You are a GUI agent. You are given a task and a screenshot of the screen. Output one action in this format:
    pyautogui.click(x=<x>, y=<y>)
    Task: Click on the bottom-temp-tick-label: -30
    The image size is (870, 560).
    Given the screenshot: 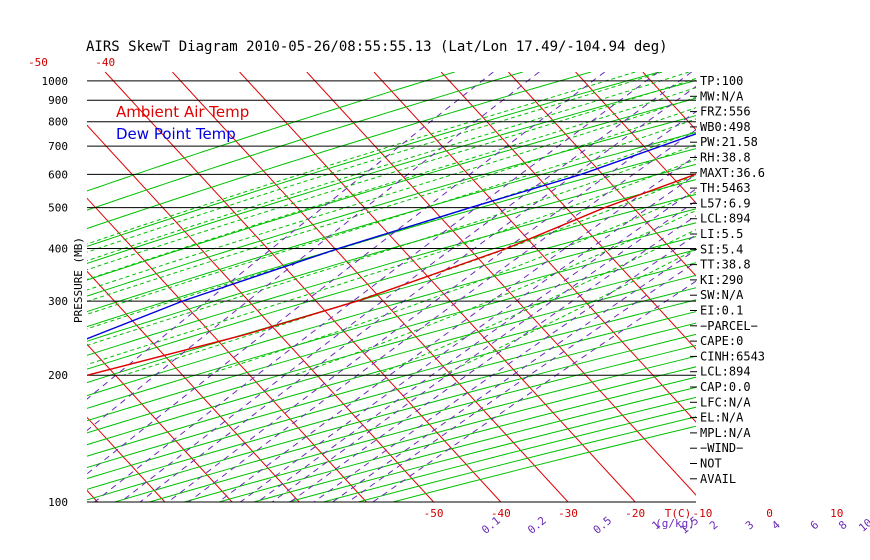 What is the action you would take?
    pyautogui.click(x=568, y=513)
    